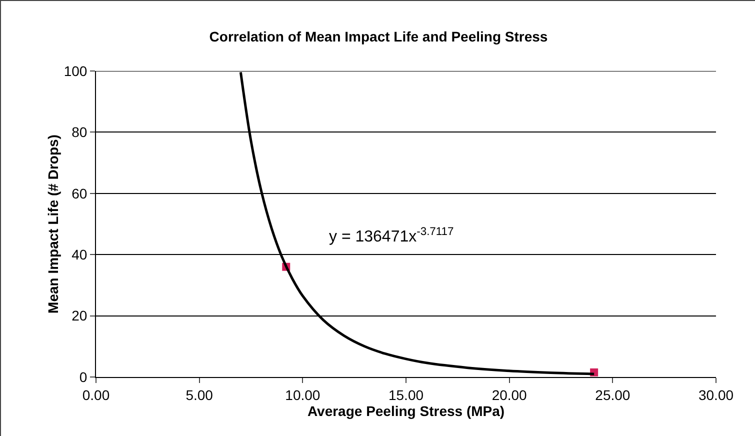  Describe the element at coordinates (378, 36) in the screenshot. I see `chart-title: Correlation of Mean Impact Life and Peeling Stress` at that location.